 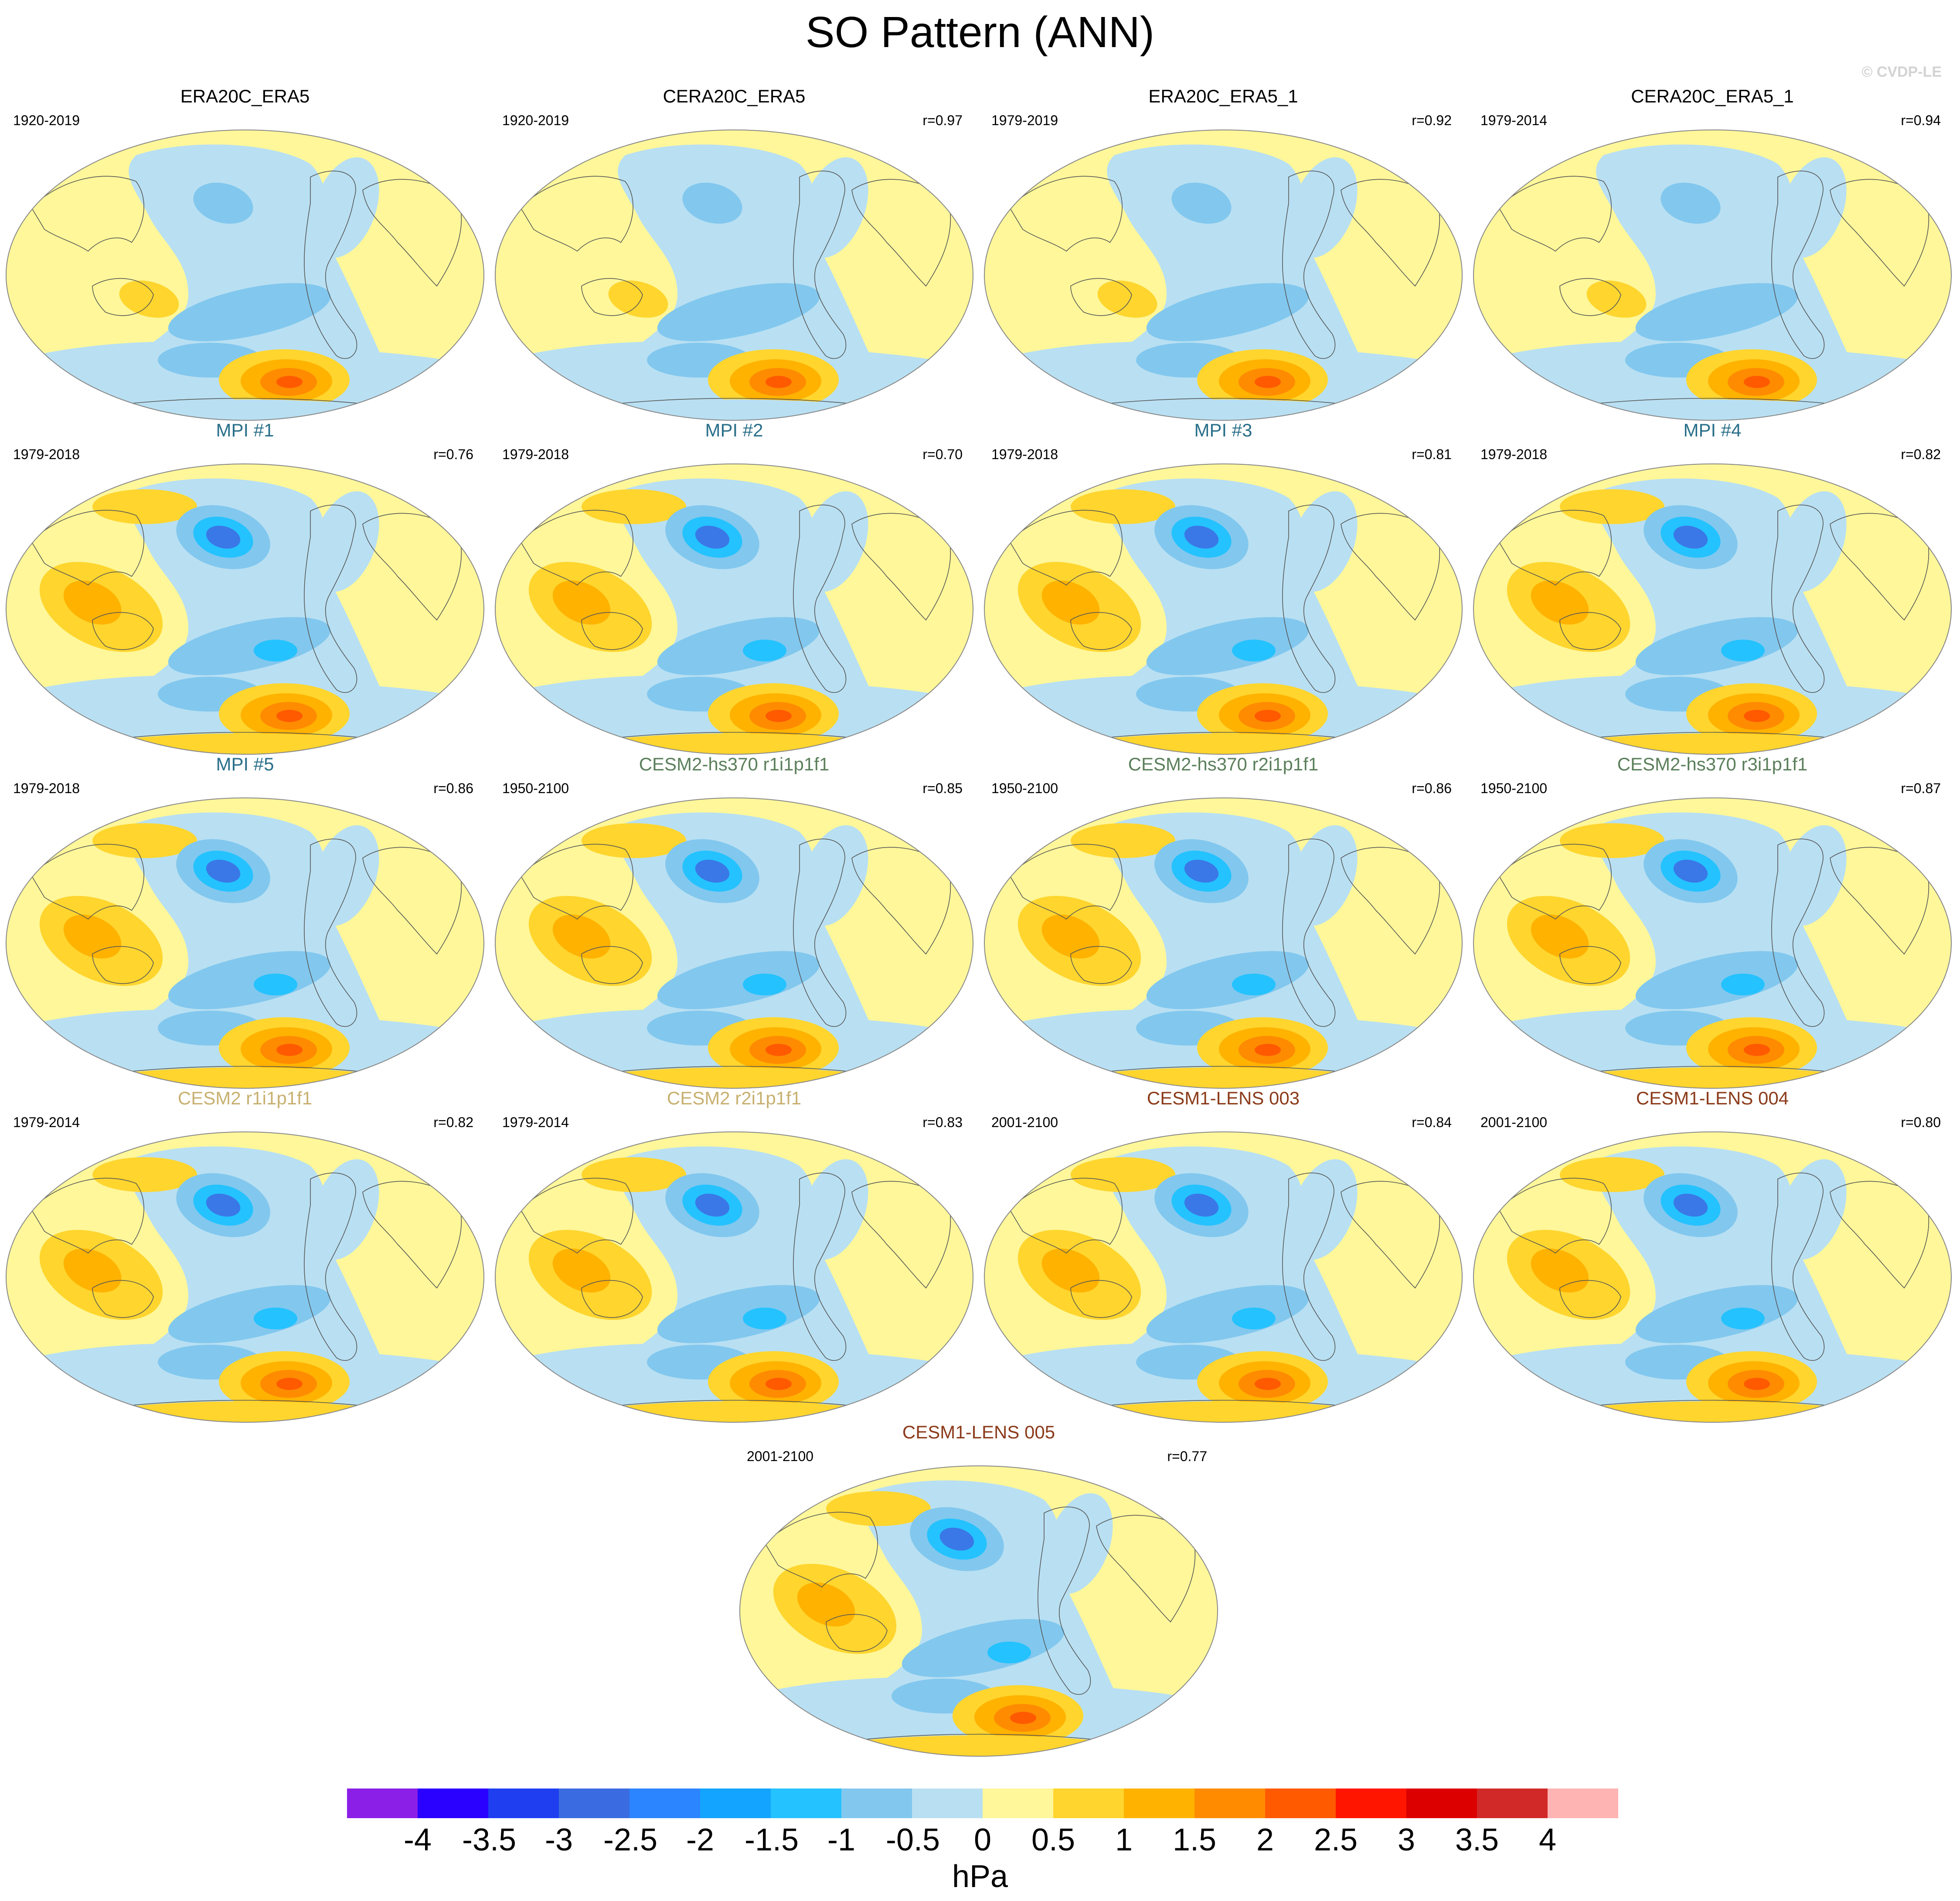 What do you see at coordinates (942, 1122) in the screenshot?
I see `panel-correlation: r=0.83` at bounding box center [942, 1122].